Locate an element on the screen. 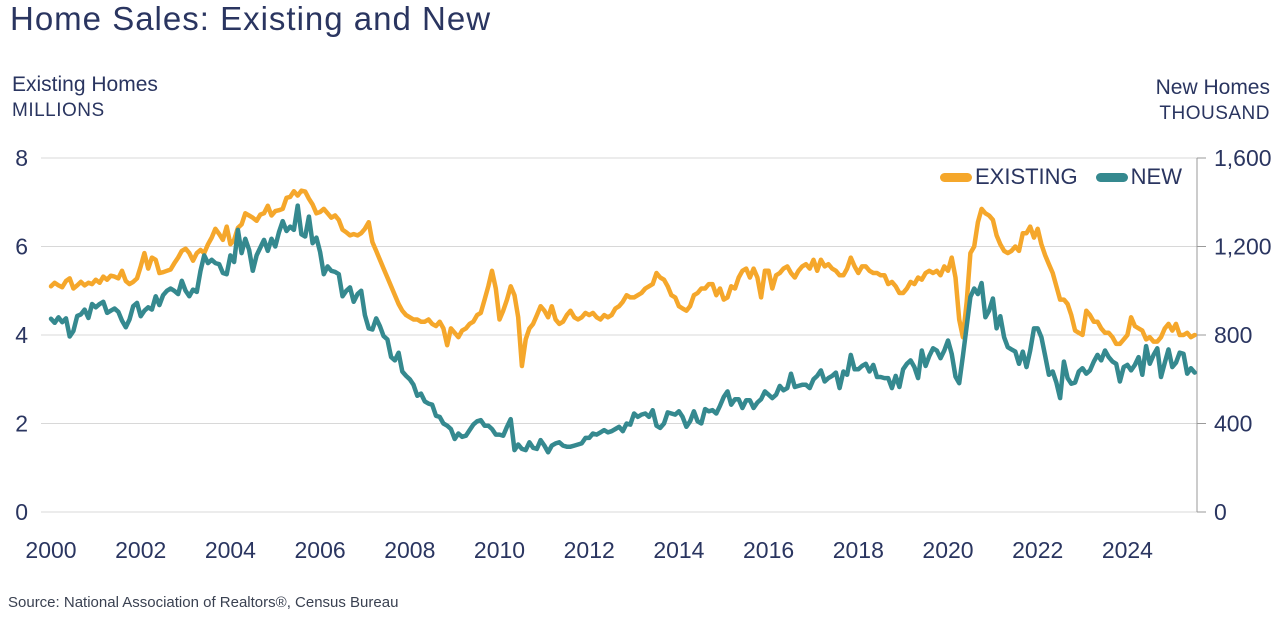  left-axis-tick-label: 8 is located at coordinates (21, 158).